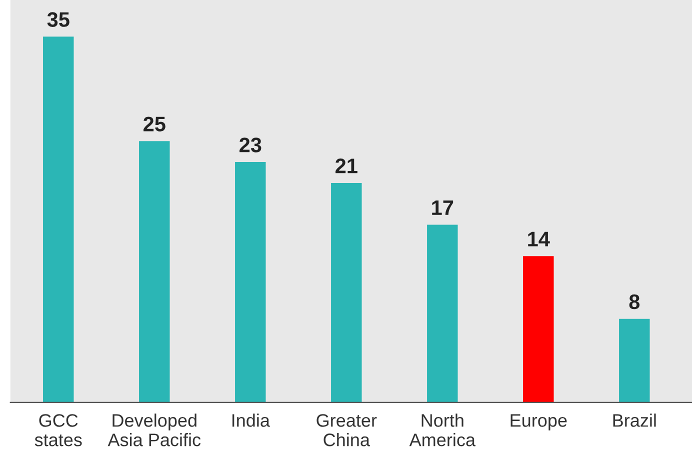 The width and height of the screenshot is (692, 468). Describe the element at coordinates (634, 302) in the screenshot. I see `data-label: 8` at that location.